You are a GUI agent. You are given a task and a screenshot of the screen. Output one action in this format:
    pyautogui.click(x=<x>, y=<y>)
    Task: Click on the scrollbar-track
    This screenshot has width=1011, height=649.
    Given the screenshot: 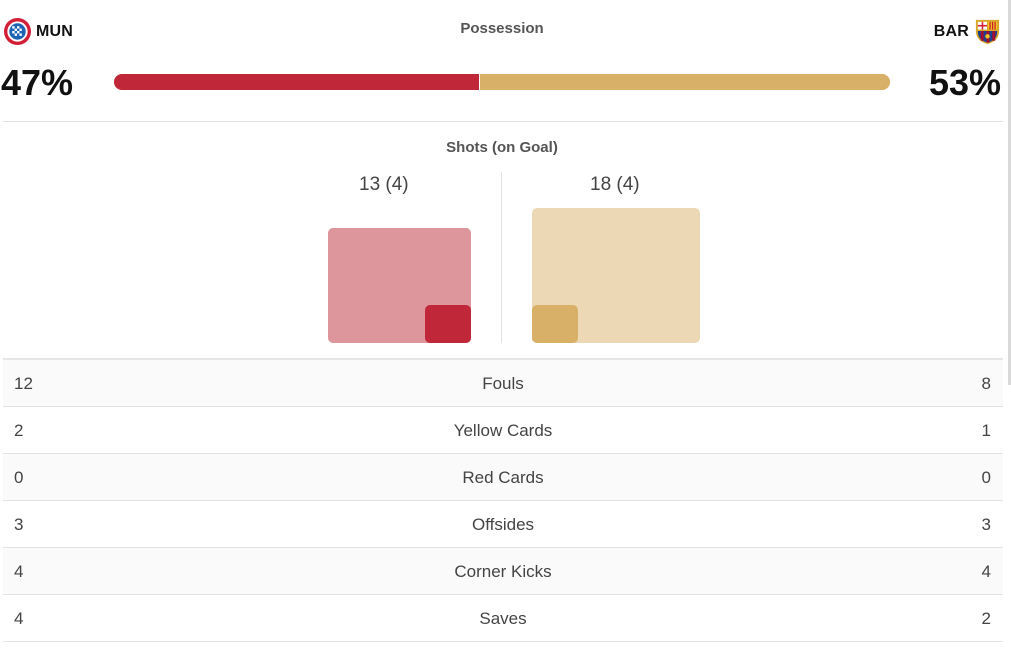 What is the action you would take?
    pyautogui.click(x=1009, y=192)
    